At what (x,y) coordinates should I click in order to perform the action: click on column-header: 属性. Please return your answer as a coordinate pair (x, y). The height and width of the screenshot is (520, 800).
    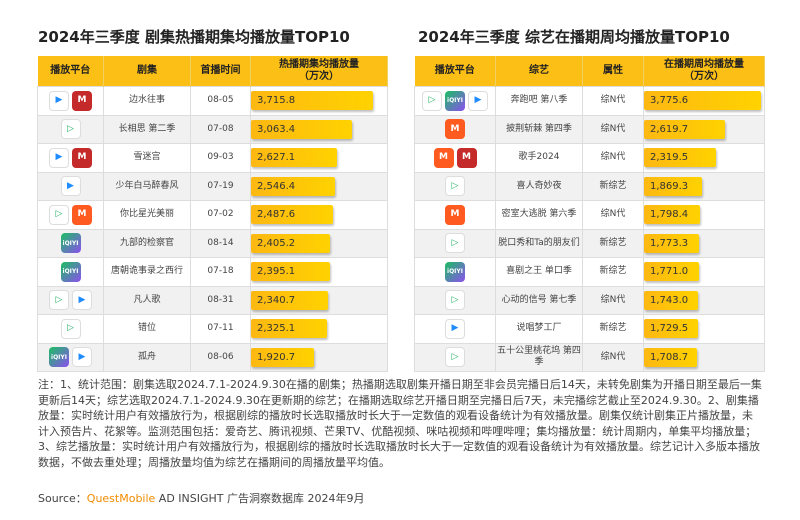
    Looking at the image, I should click on (613, 71).